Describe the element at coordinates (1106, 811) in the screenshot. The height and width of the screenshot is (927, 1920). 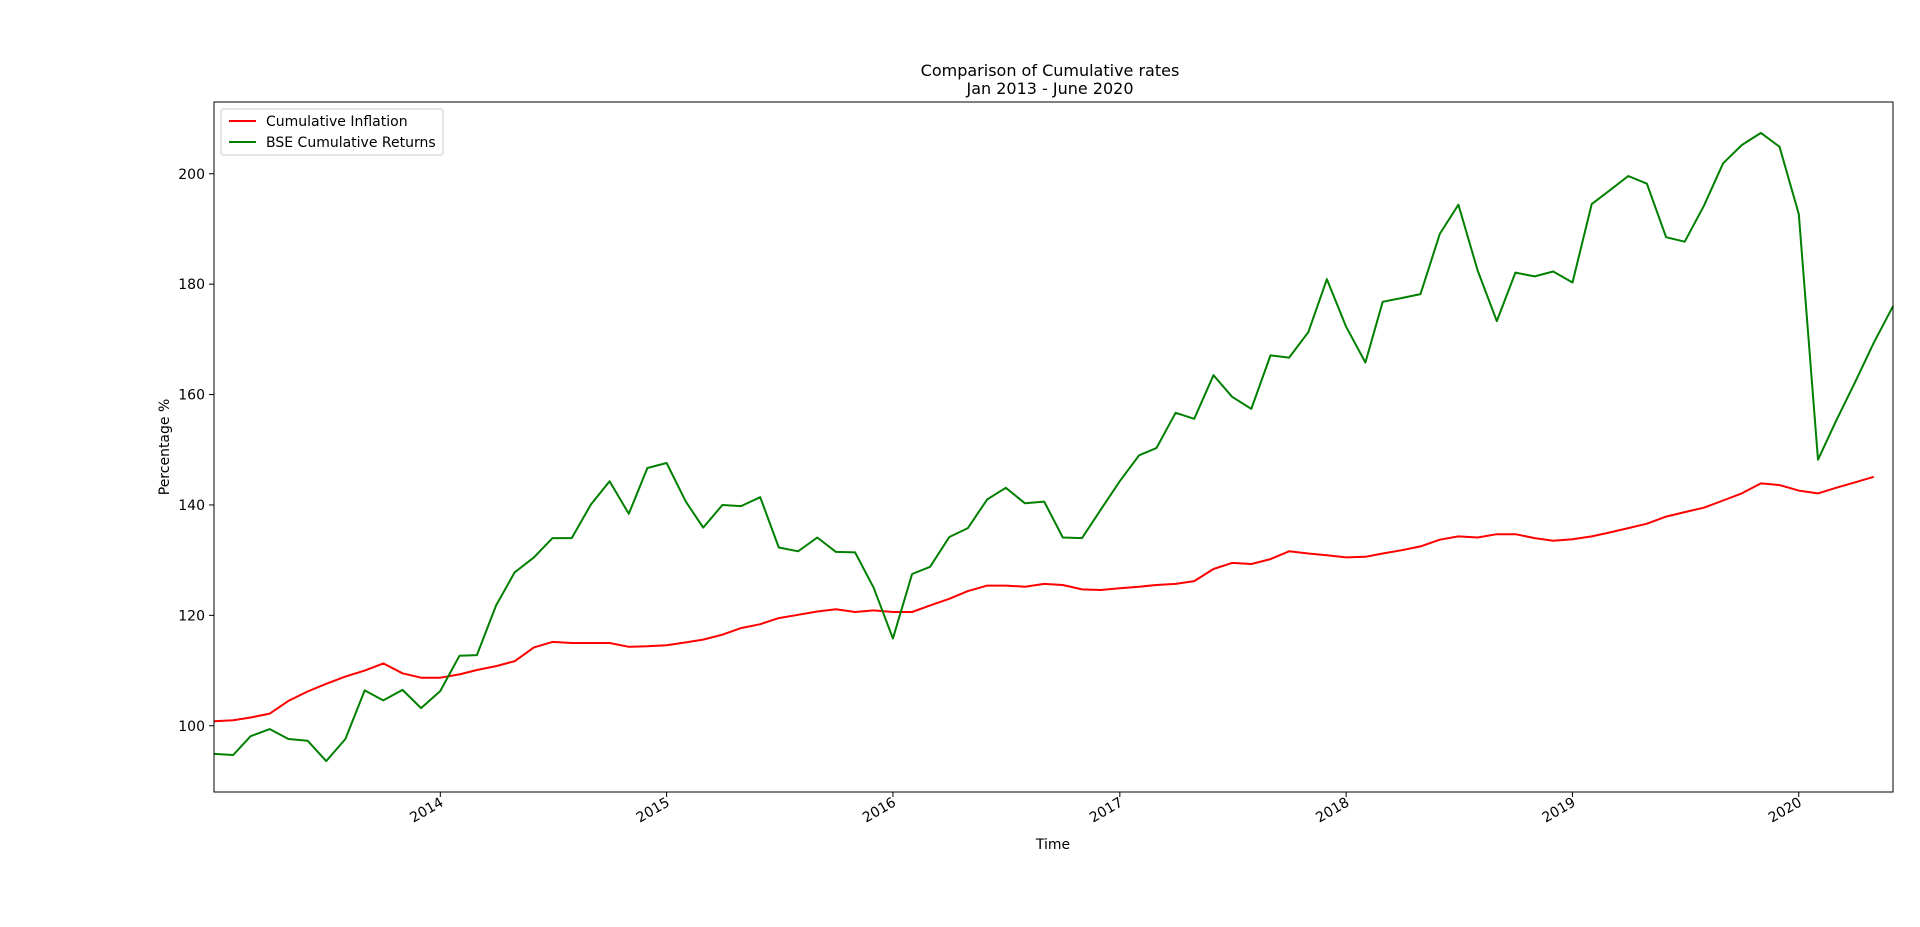
I see `x-tick-label: 2017` at that location.